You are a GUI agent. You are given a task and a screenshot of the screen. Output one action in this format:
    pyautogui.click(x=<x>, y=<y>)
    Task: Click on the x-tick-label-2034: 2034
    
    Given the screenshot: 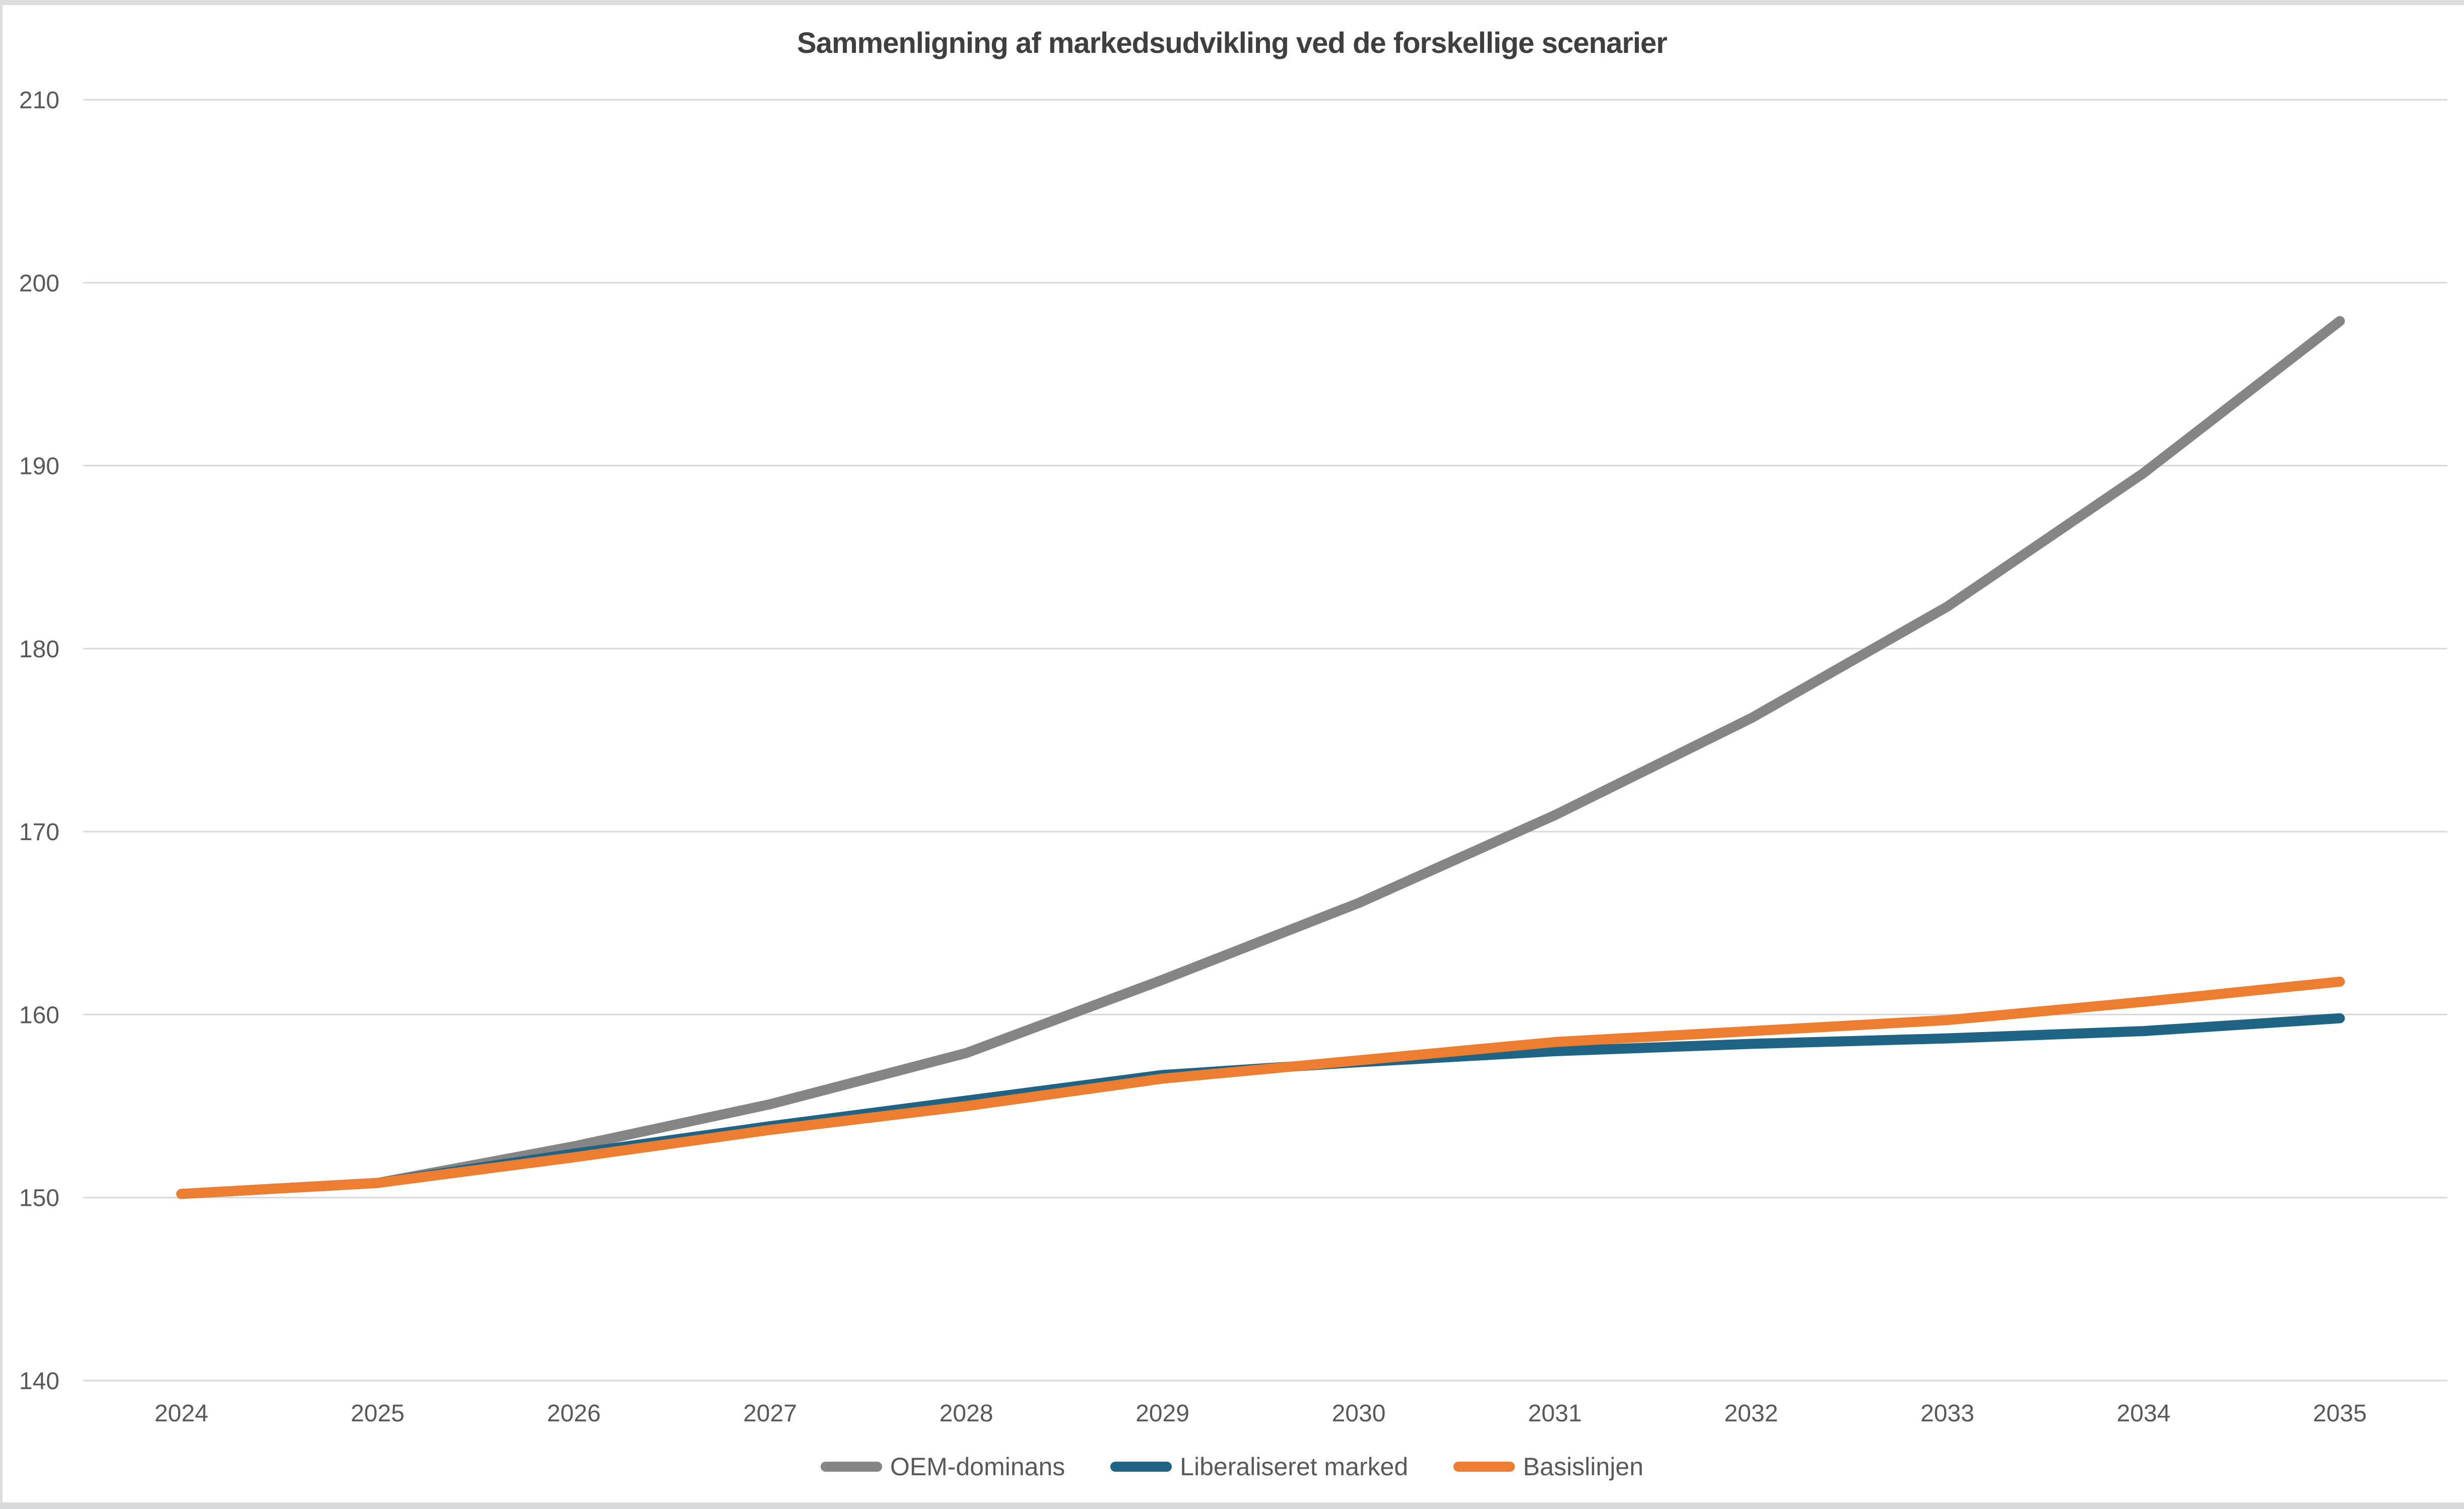 What is the action you would take?
    pyautogui.click(x=2144, y=1413)
    